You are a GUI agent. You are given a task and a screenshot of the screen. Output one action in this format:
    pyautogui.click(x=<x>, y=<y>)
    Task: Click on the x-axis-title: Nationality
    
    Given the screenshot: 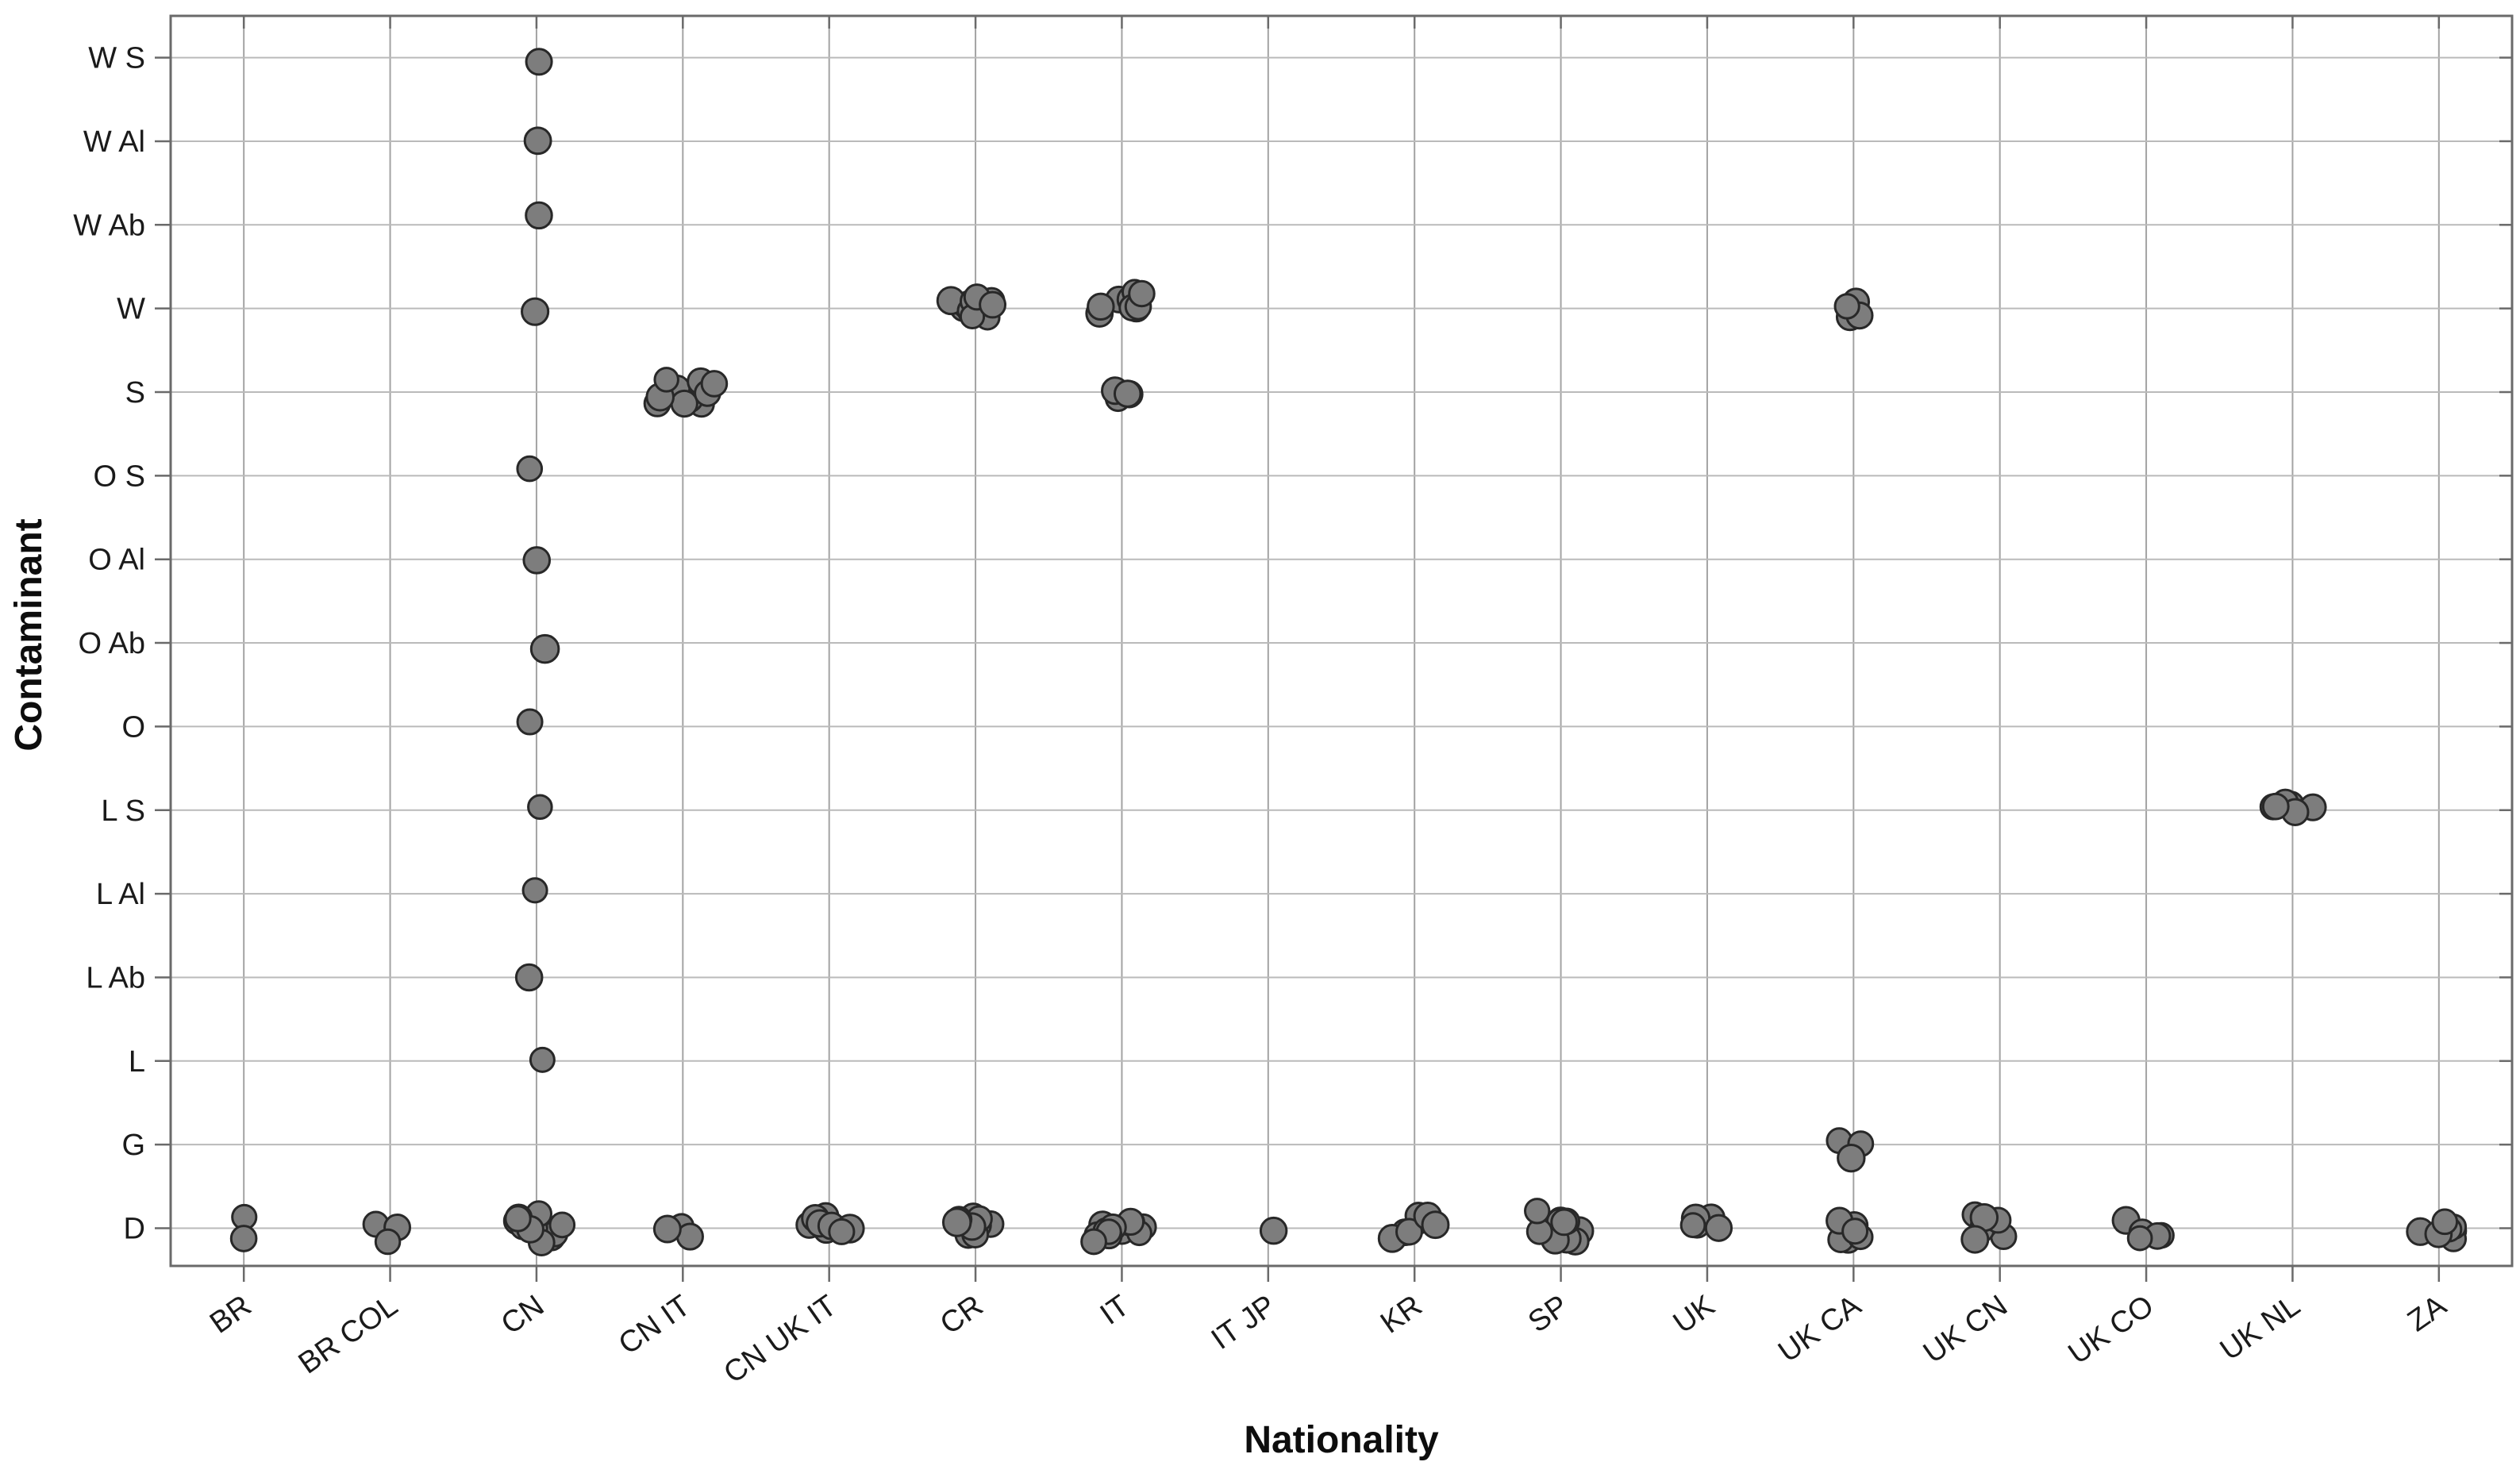 What is the action you would take?
    pyautogui.click(x=1341, y=1440)
    